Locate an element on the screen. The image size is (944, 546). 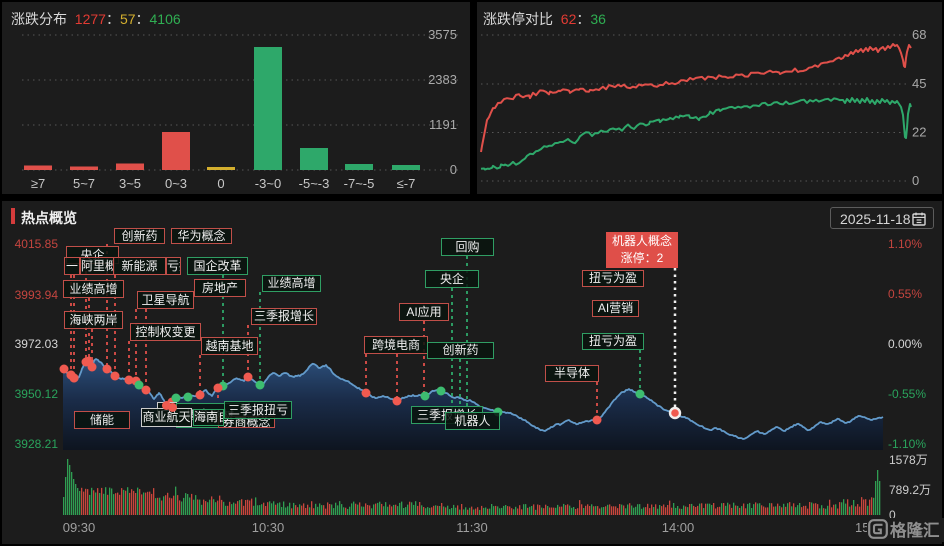
svg-text: 3575 is located at coordinates (442, 34).